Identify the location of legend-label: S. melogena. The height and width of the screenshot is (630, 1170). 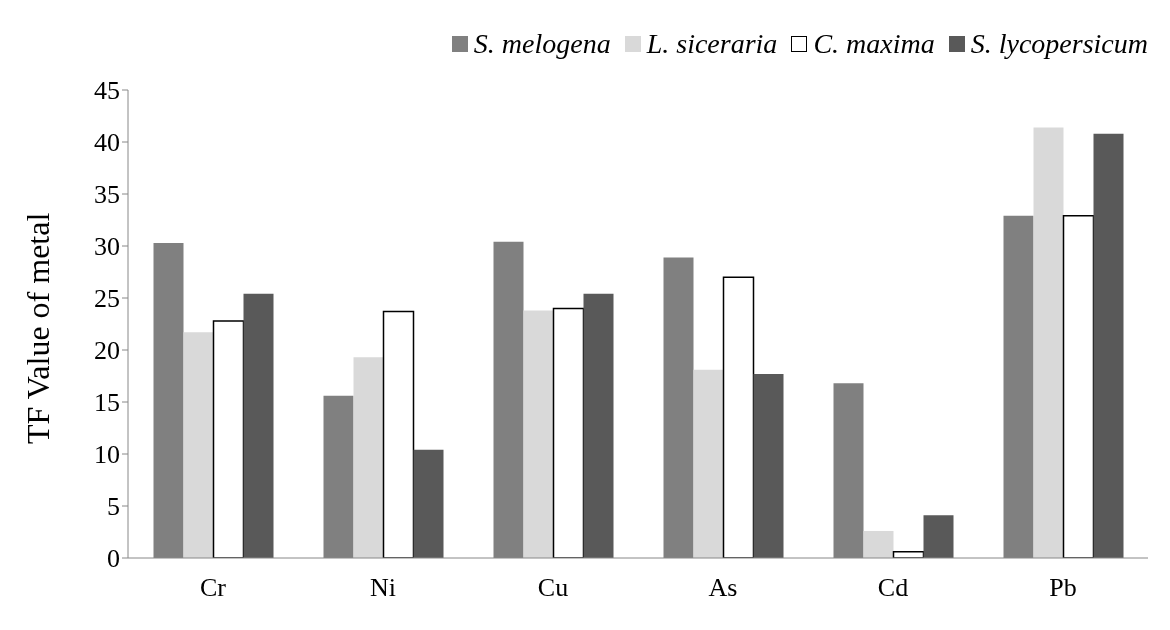
(541, 44).